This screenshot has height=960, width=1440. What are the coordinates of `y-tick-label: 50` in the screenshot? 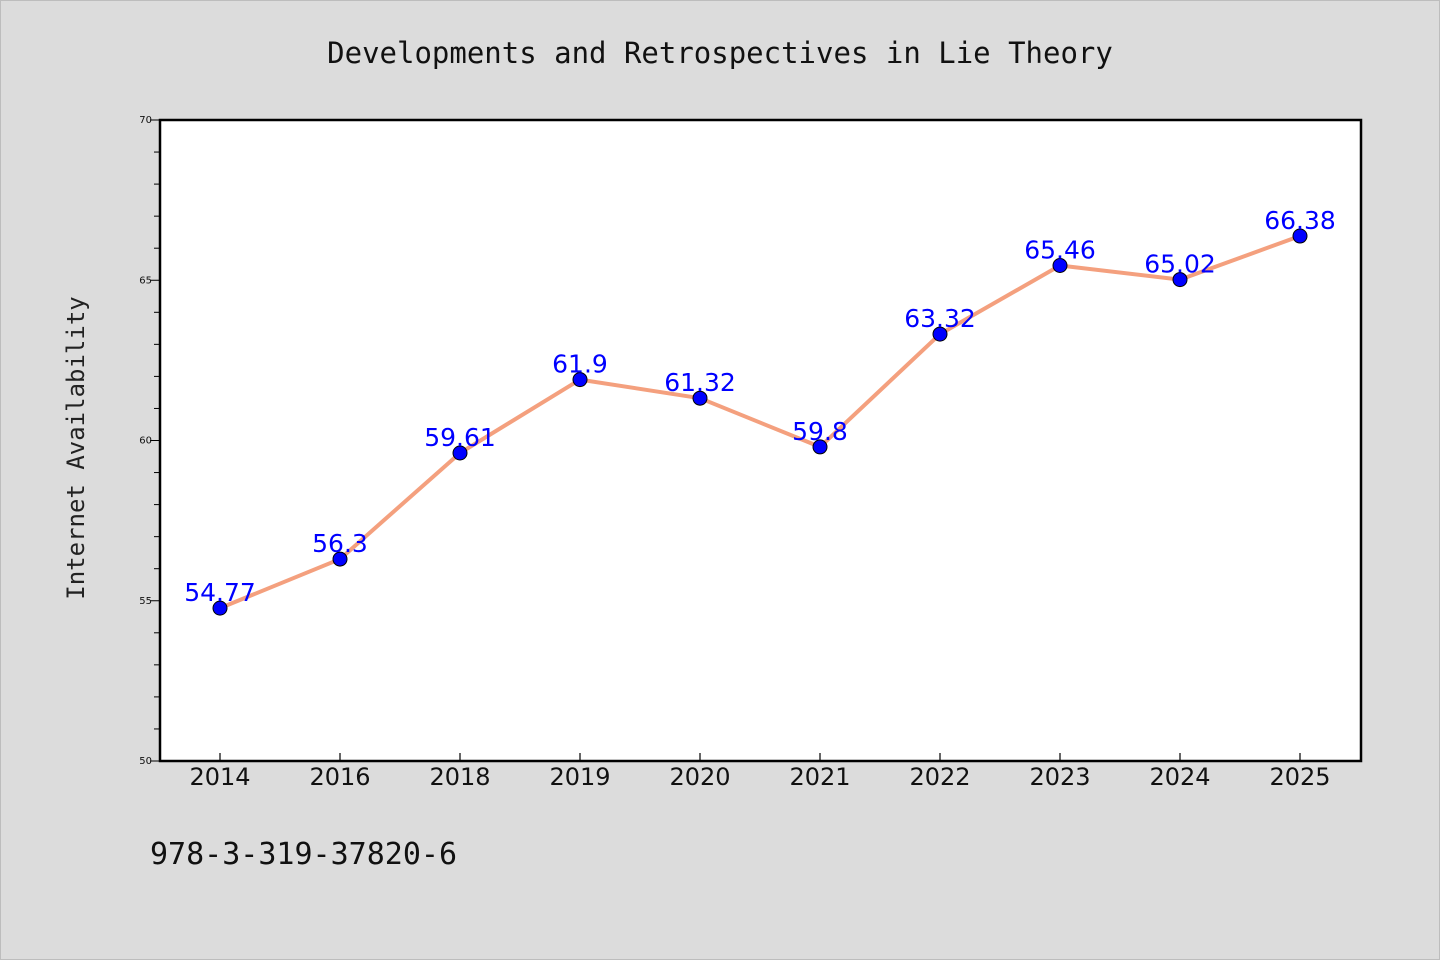 It's located at (145, 761).